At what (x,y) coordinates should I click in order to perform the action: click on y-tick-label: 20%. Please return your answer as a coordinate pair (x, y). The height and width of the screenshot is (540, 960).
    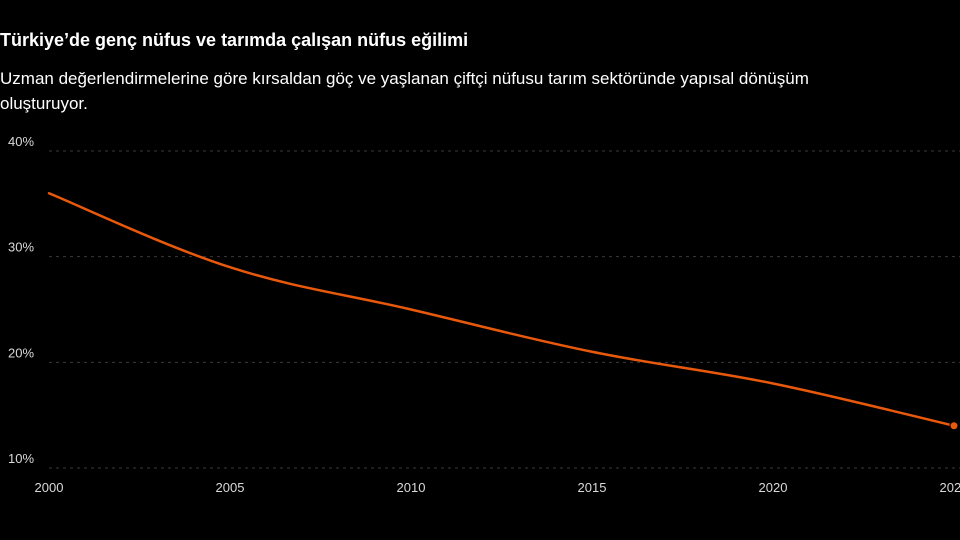
    Looking at the image, I should click on (21, 352).